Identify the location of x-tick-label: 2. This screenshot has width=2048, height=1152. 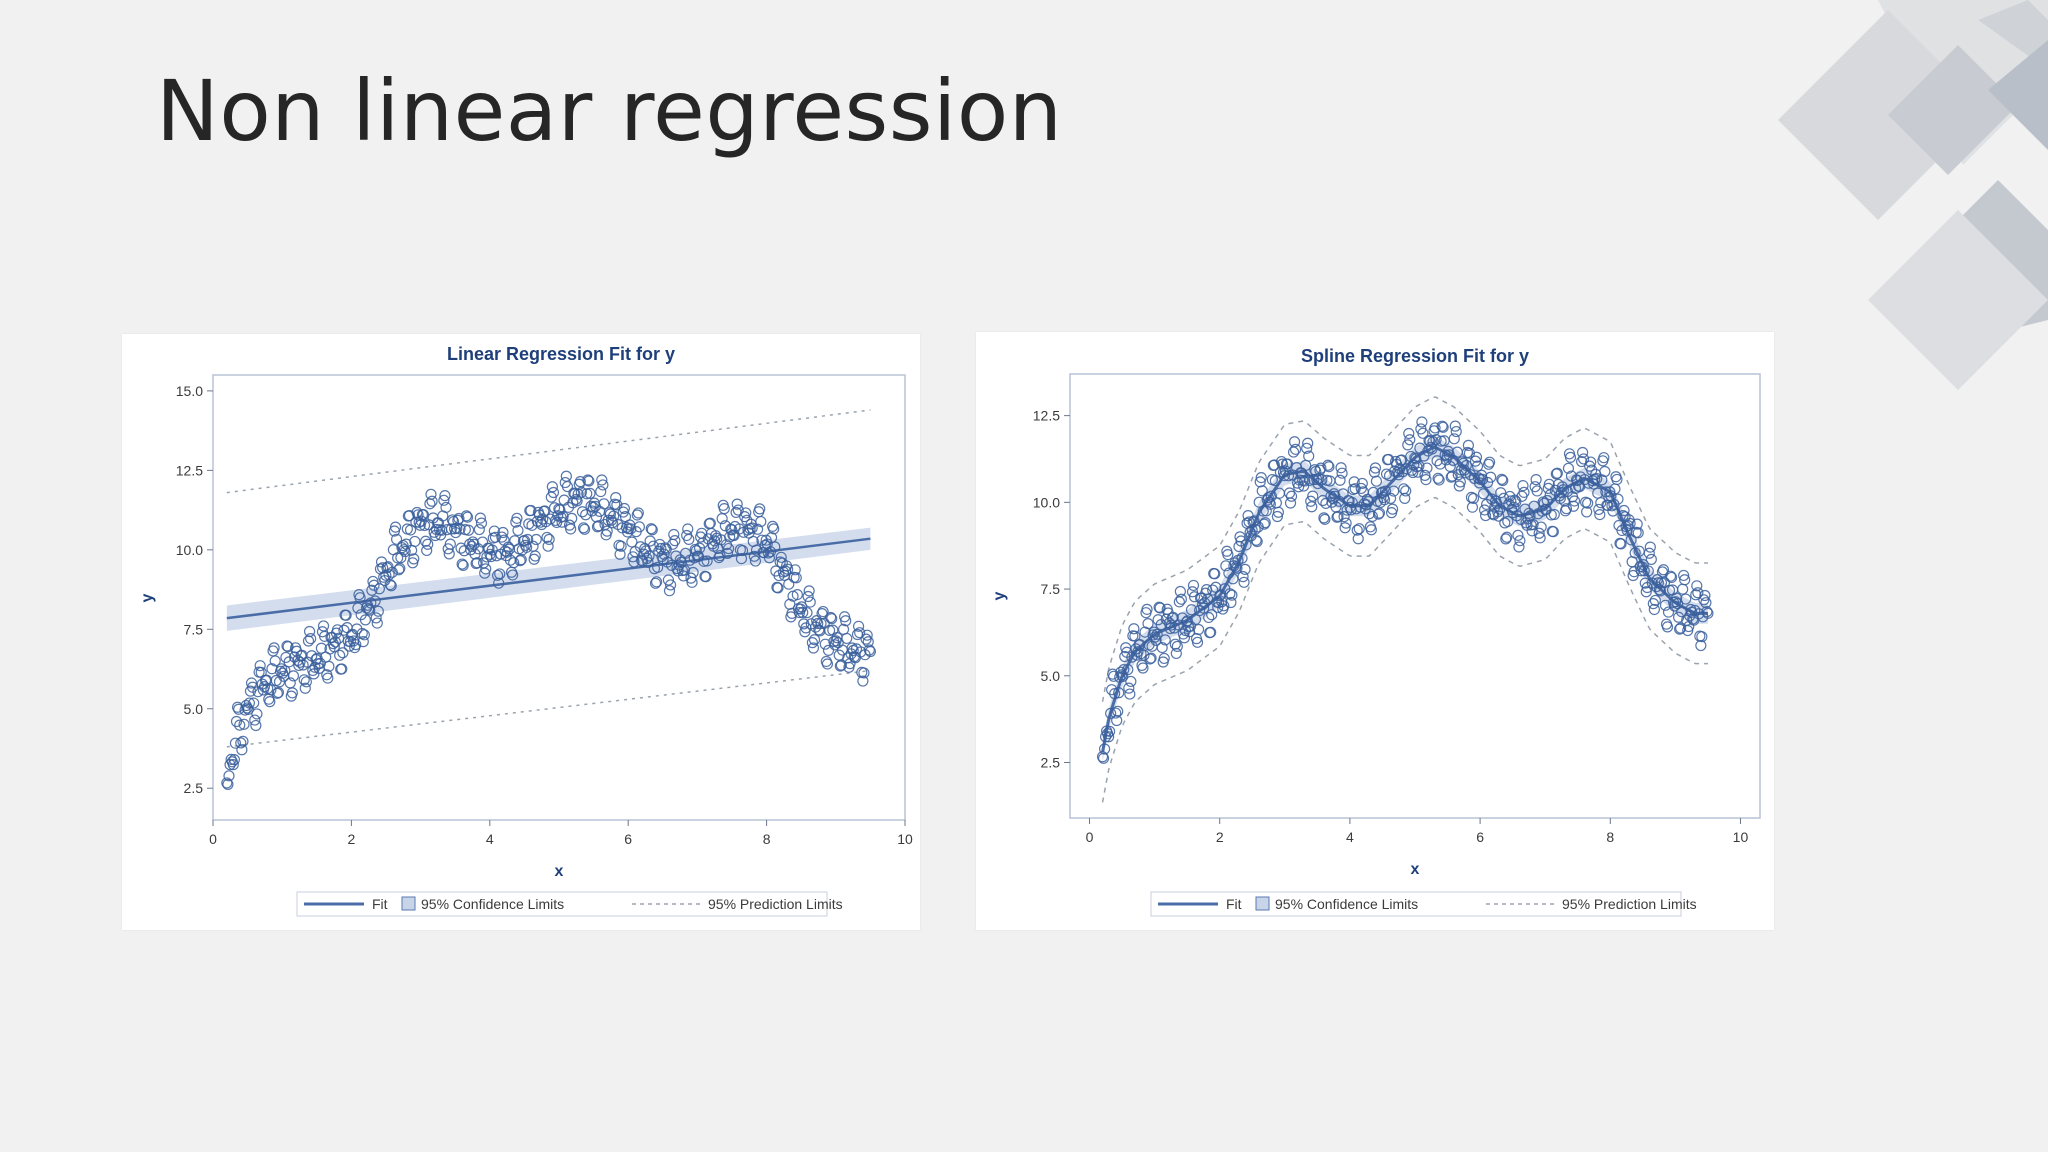
(1220, 837).